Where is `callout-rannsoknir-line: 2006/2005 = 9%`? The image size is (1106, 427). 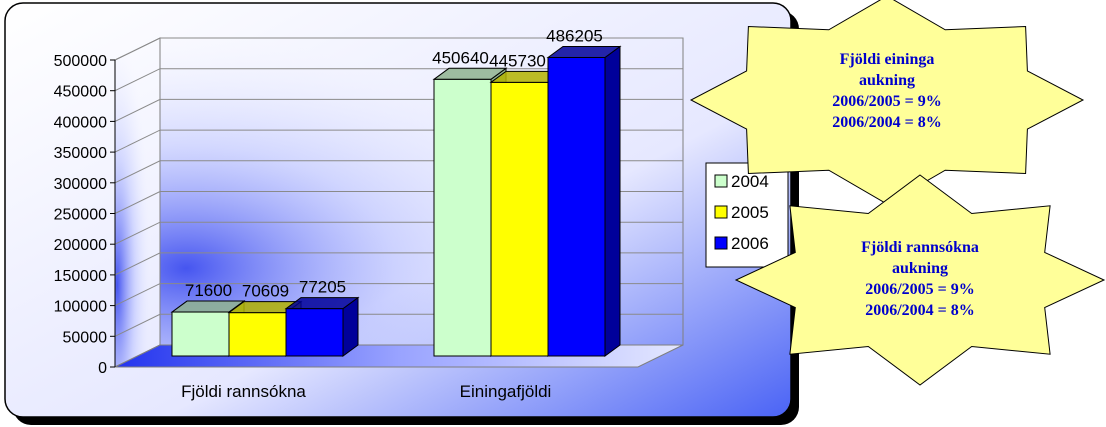 callout-rannsoknir-line: 2006/2005 = 9% is located at coordinates (920, 289).